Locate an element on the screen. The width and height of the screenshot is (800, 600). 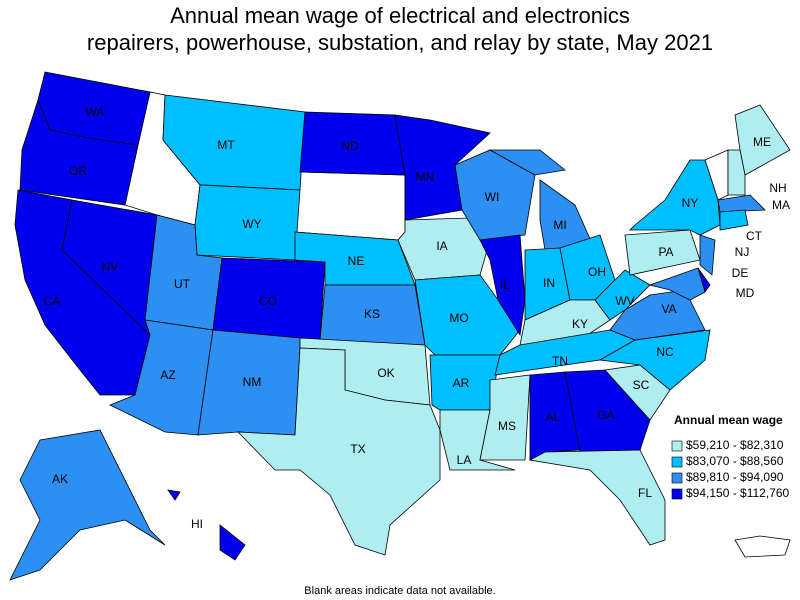
state-label: AK is located at coordinates (60, 479).